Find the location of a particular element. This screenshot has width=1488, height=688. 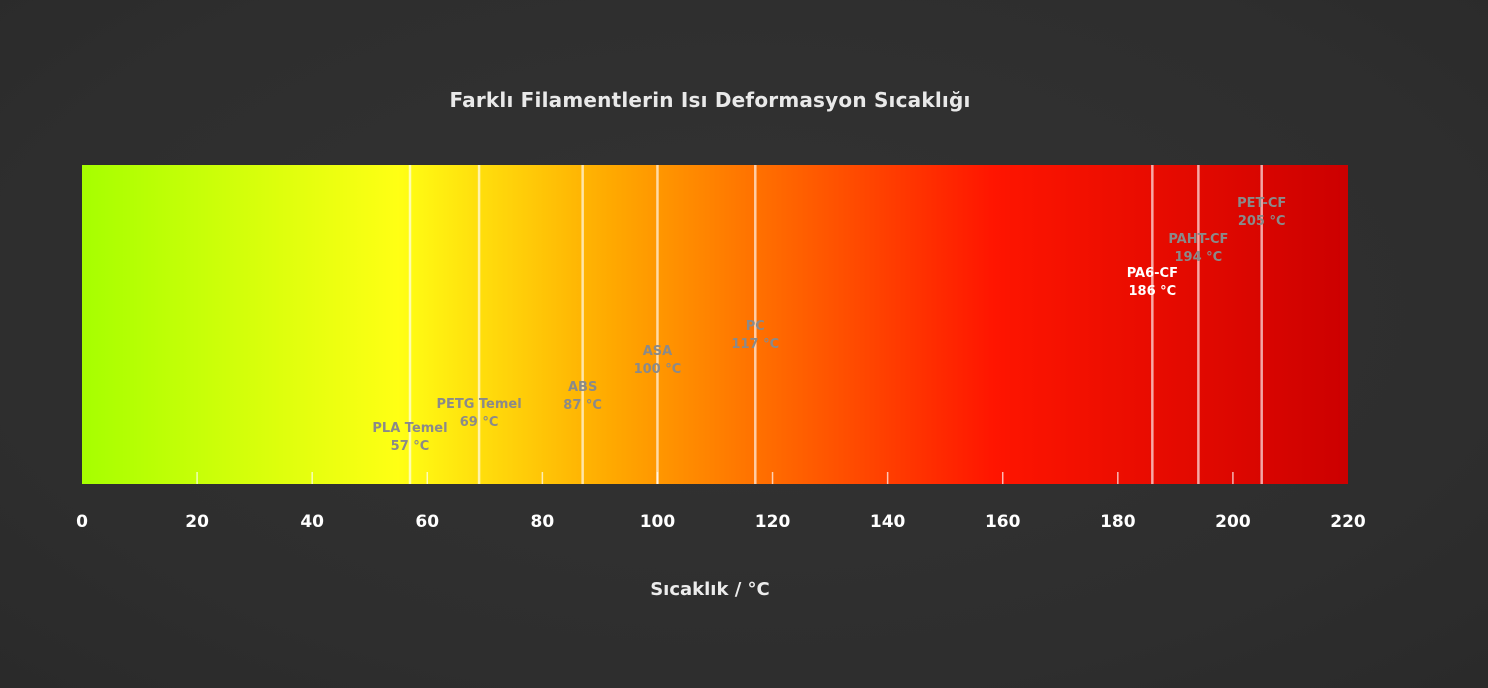

x-tick-label: 40 is located at coordinates (312, 522).